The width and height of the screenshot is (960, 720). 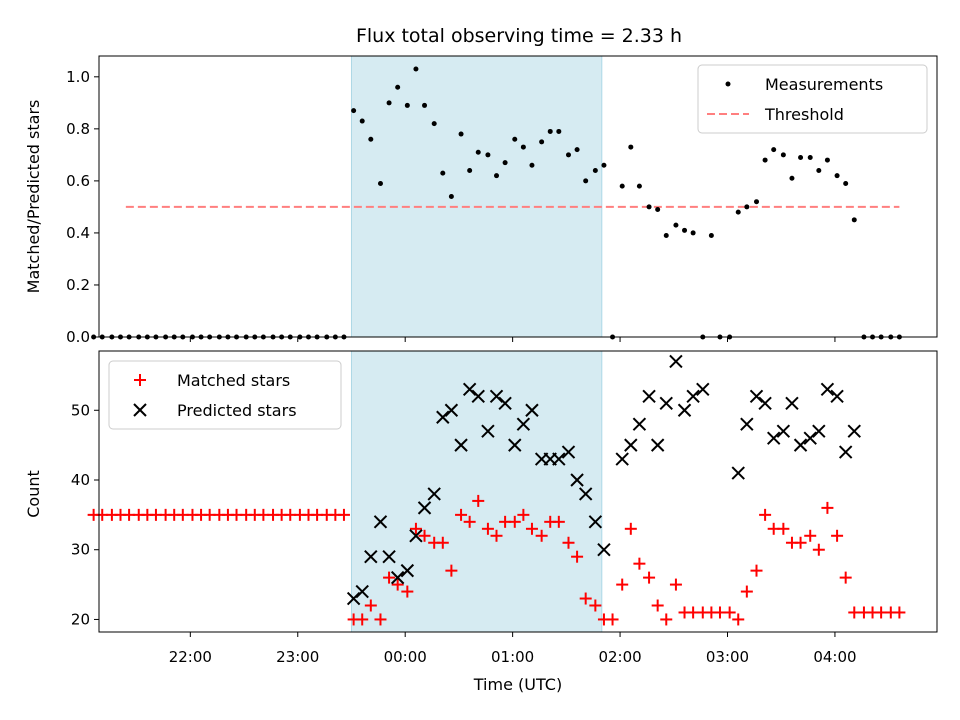 What do you see at coordinates (78, 181) in the screenshot?
I see `ratio-y-tick-label: 0.6` at bounding box center [78, 181].